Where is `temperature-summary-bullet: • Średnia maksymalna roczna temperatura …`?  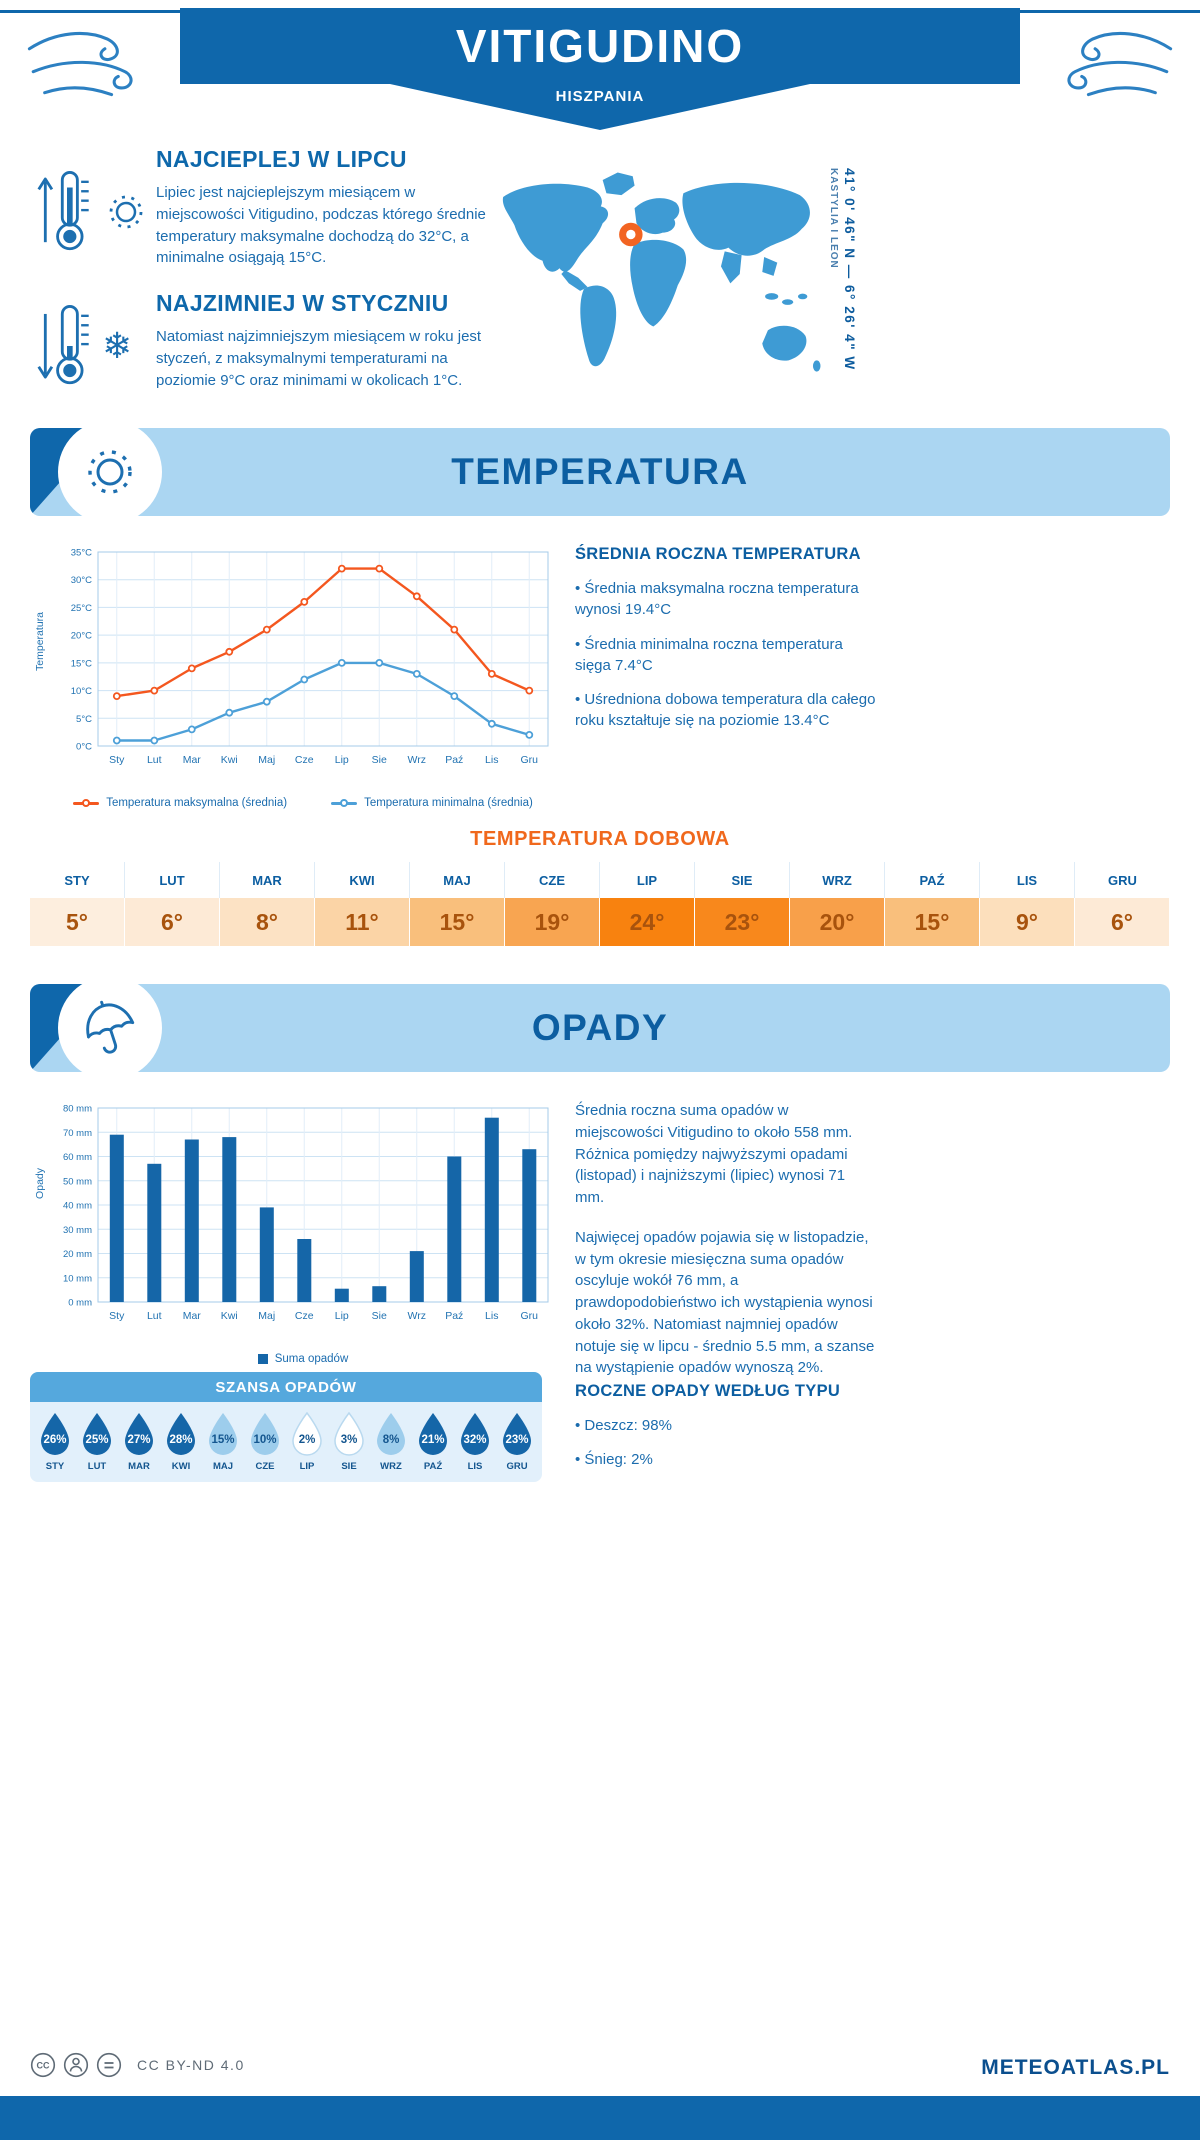
temperature-summary-bullet: • Średnia maksymalna roczna temperatura … is located at coordinates (717, 599).